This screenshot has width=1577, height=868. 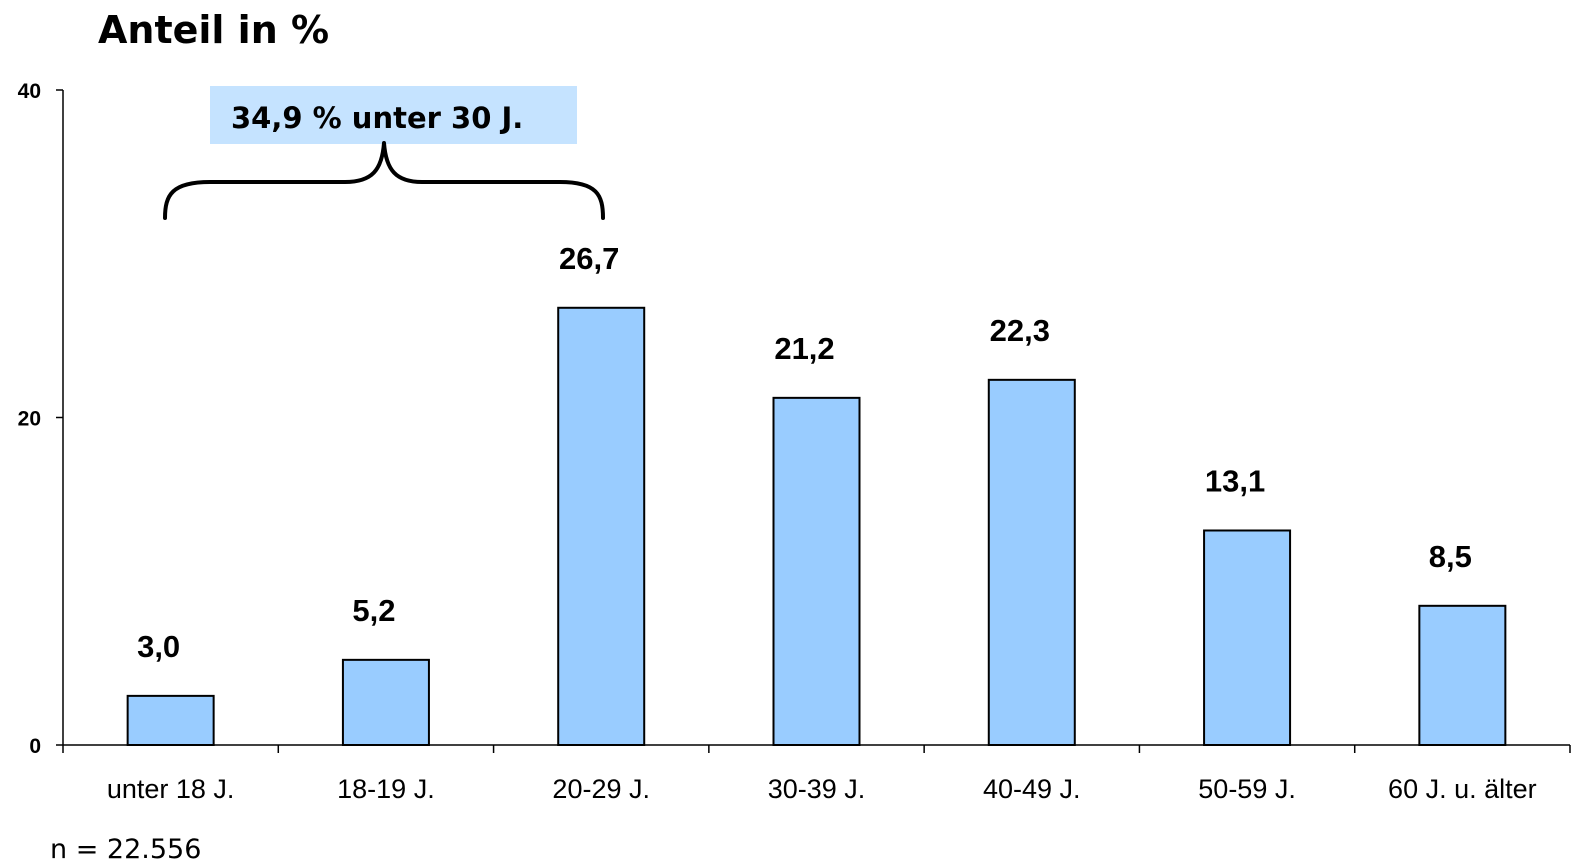 I want to click on data-label: 22,3, so click(x=1020, y=330).